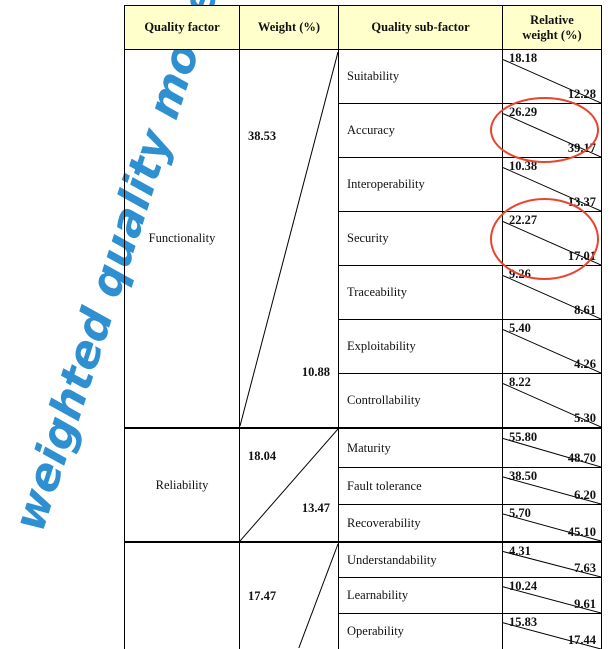 The height and width of the screenshot is (649, 612). What do you see at coordinates (585, 495) in the screenshot?
I see `relative-value-b: 6.20` at bounding box center [585, 495].